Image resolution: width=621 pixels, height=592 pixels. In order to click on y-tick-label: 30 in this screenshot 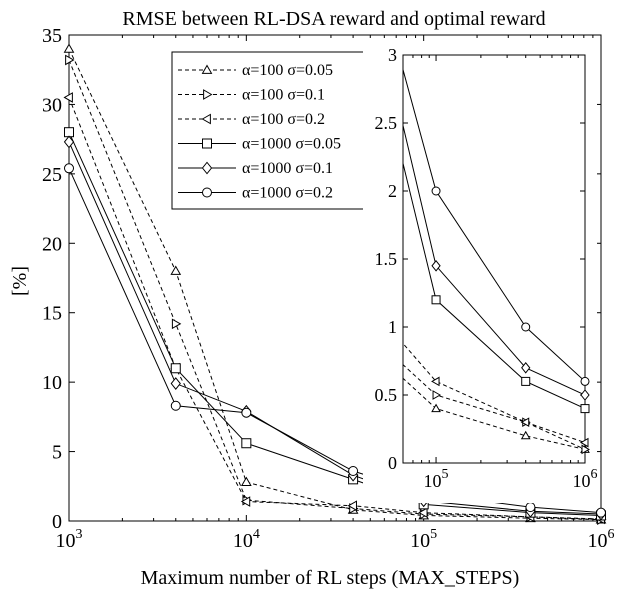, I will do `click(52, 105)`.